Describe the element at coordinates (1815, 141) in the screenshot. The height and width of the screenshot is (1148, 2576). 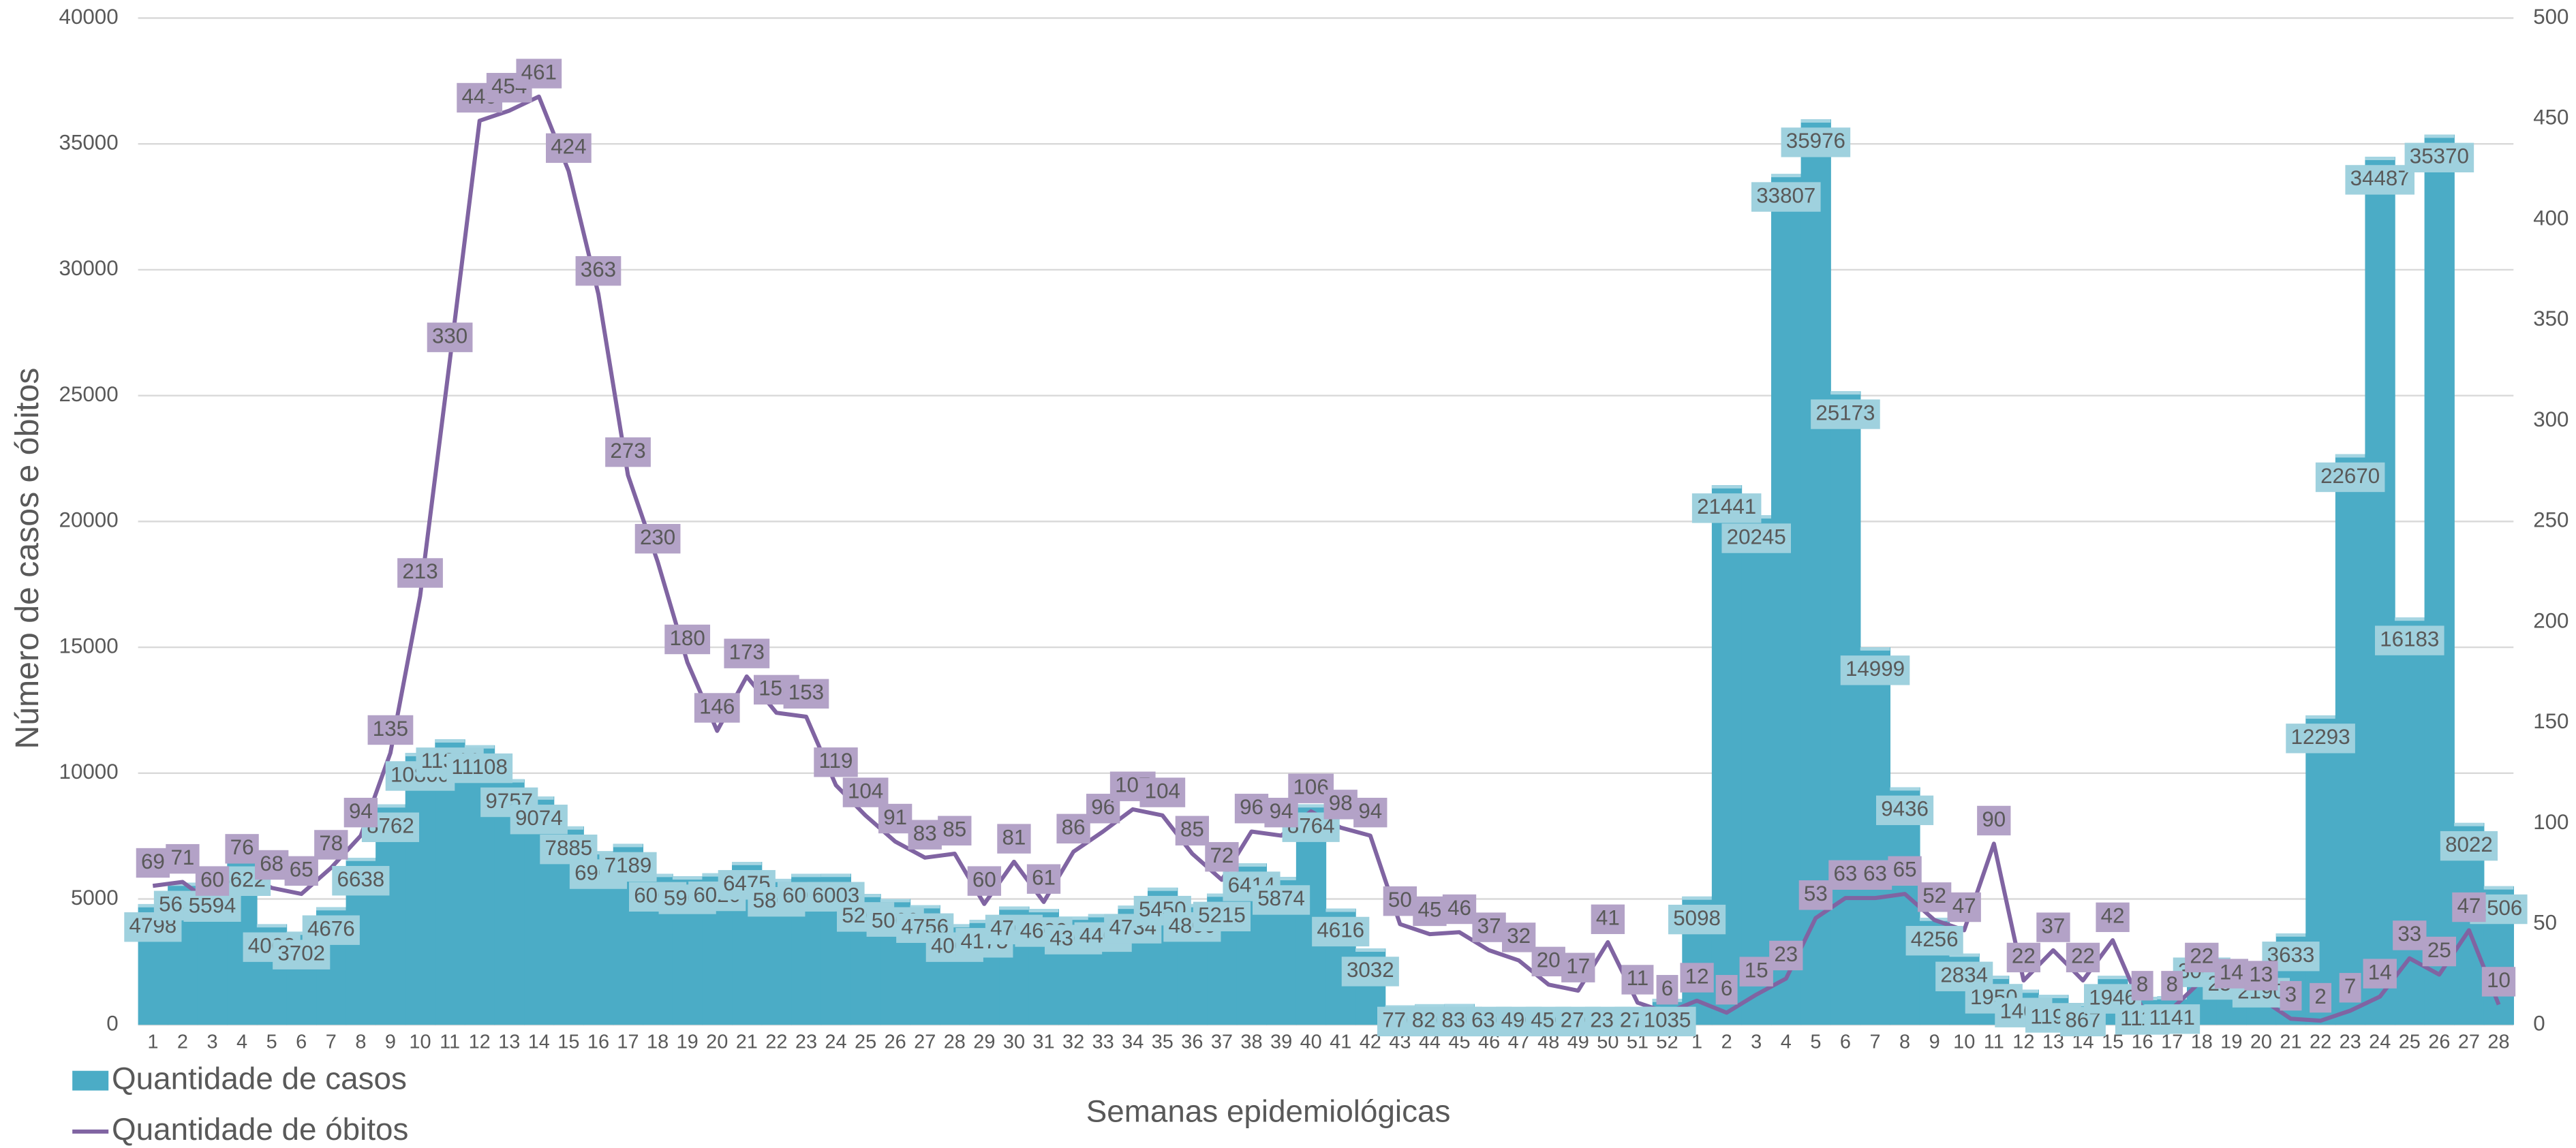
I see `data-label: 35976` at that location.